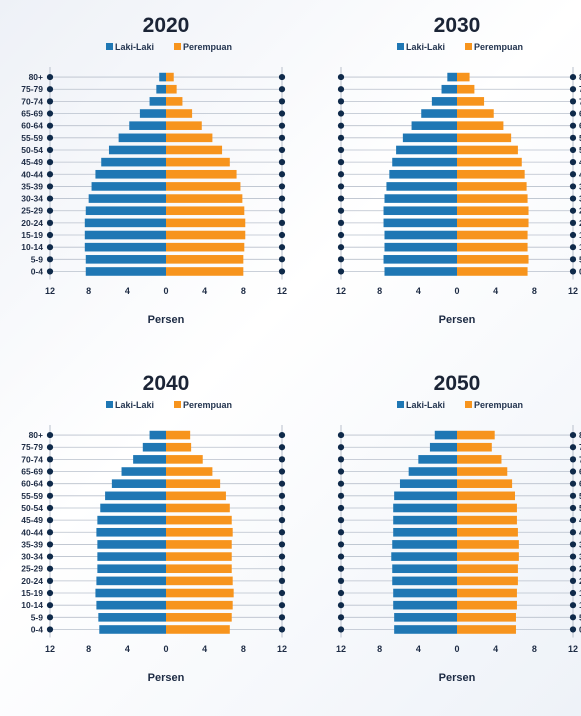  Describe the element at coordinates (177, 46) in the screenshot. I see `legend-swatch-female` at that location.